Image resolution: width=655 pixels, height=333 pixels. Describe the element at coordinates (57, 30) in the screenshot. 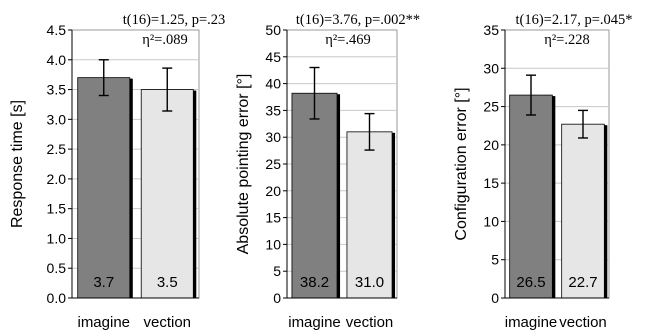

I see `y-tick-label: 4.5` at that location.